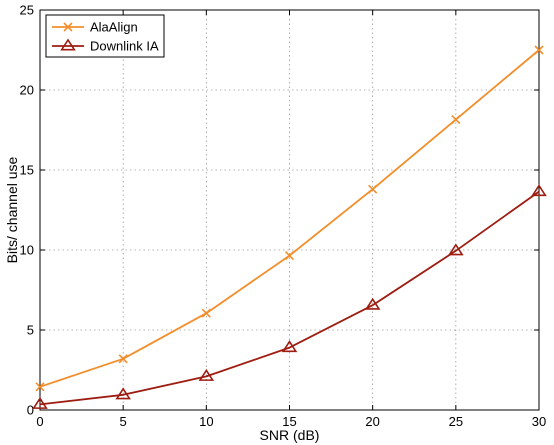  Describe the element at coordinates (372, 421) in the screenshot. I see `x-tick-label: 20` at that location.